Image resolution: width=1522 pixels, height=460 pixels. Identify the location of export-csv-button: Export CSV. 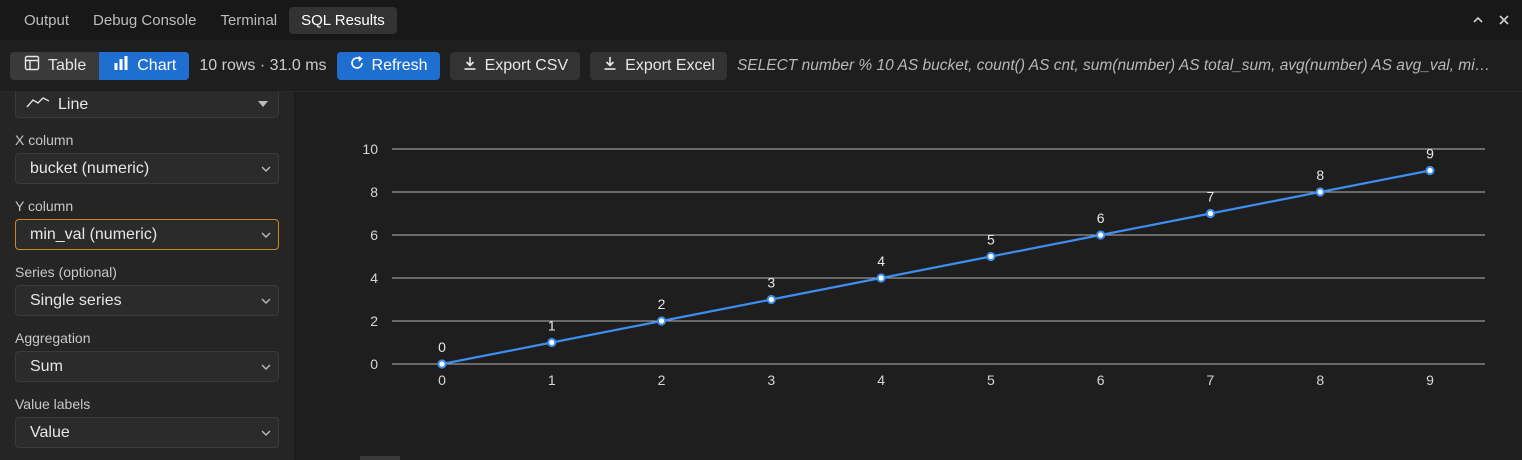
(515, 65).